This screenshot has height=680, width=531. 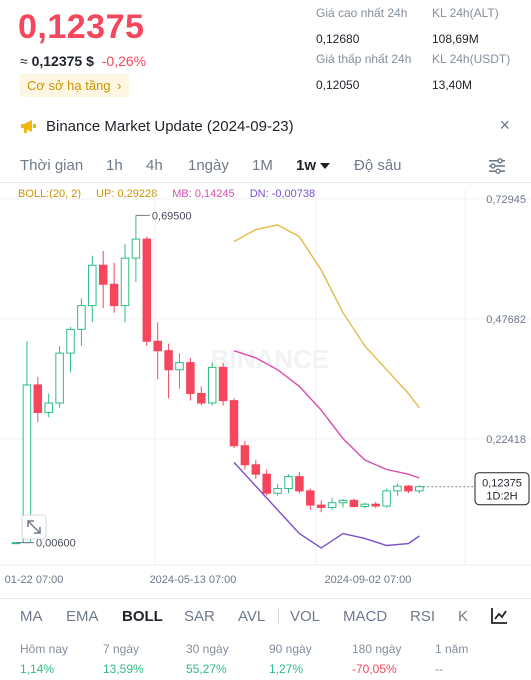 What do you see at coordinates (24, 61) in the screenshot?
I see `approx-symbol: ≈` at bounding box center [24, 61].